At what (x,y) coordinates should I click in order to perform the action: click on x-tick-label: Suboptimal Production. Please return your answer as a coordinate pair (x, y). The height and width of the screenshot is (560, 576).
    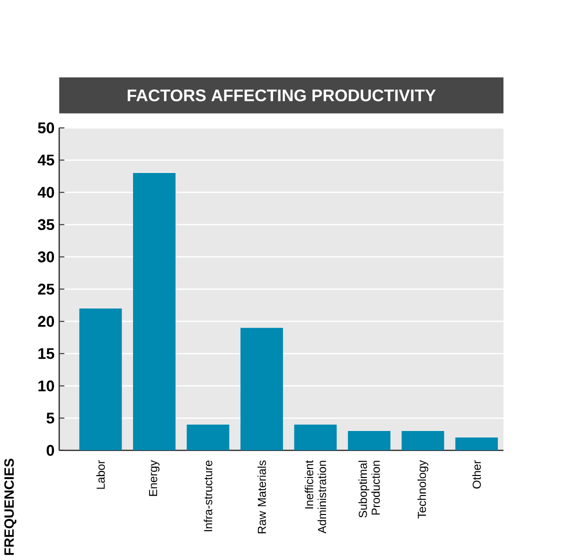
    Looking at the image, I should click on (369, 489).